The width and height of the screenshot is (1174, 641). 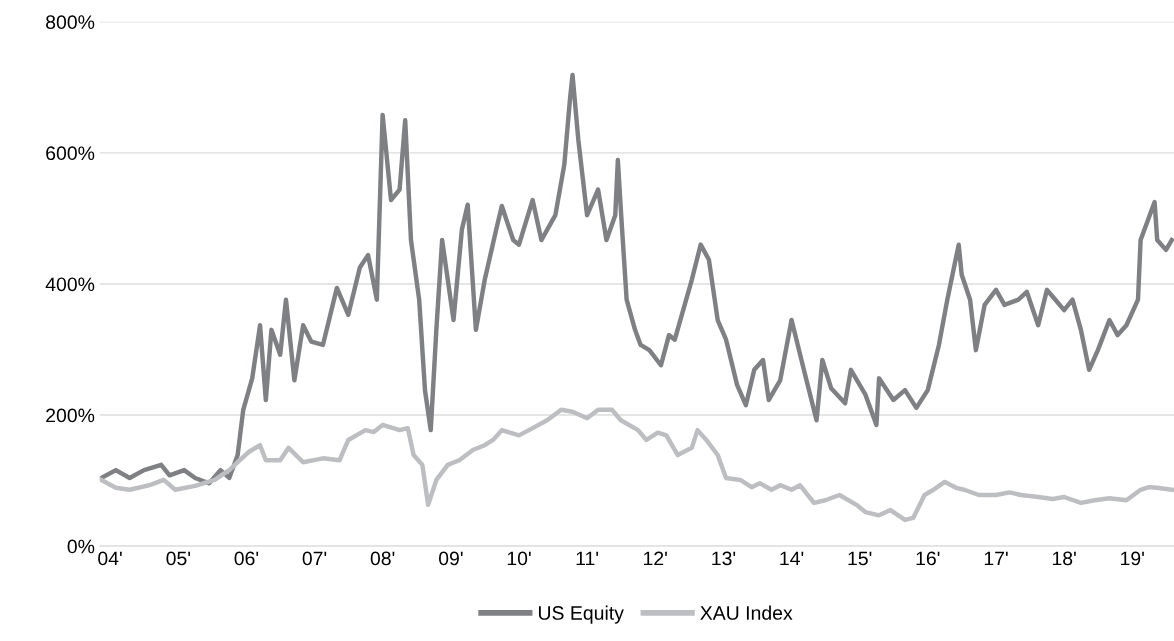 What do you see at coordinates (178, 558) in the screenshot?
I see `x-tick-label: 05'` at bounding box center [178, 558].